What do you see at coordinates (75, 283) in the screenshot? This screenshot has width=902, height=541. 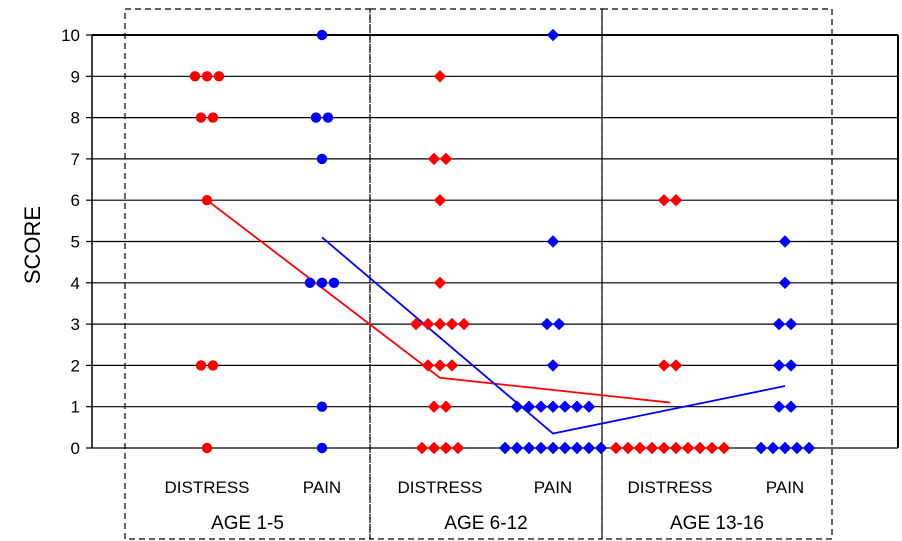 I see `y-tick-label: 4` at bounding box center [75, 283].